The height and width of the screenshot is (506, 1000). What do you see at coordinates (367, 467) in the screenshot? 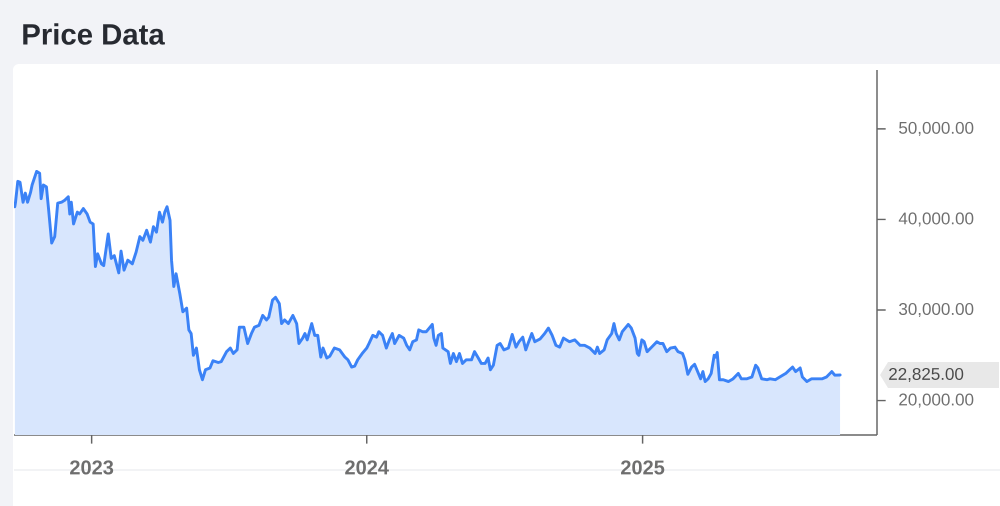
I see `x-tick-label: 2024` at bounding box center [367, 467].